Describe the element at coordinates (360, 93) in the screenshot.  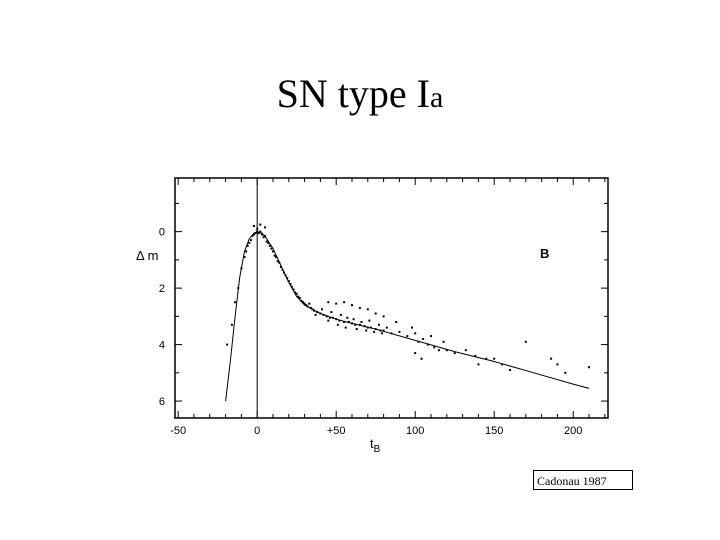
I see `slide-title: SN type Ia` at that location.